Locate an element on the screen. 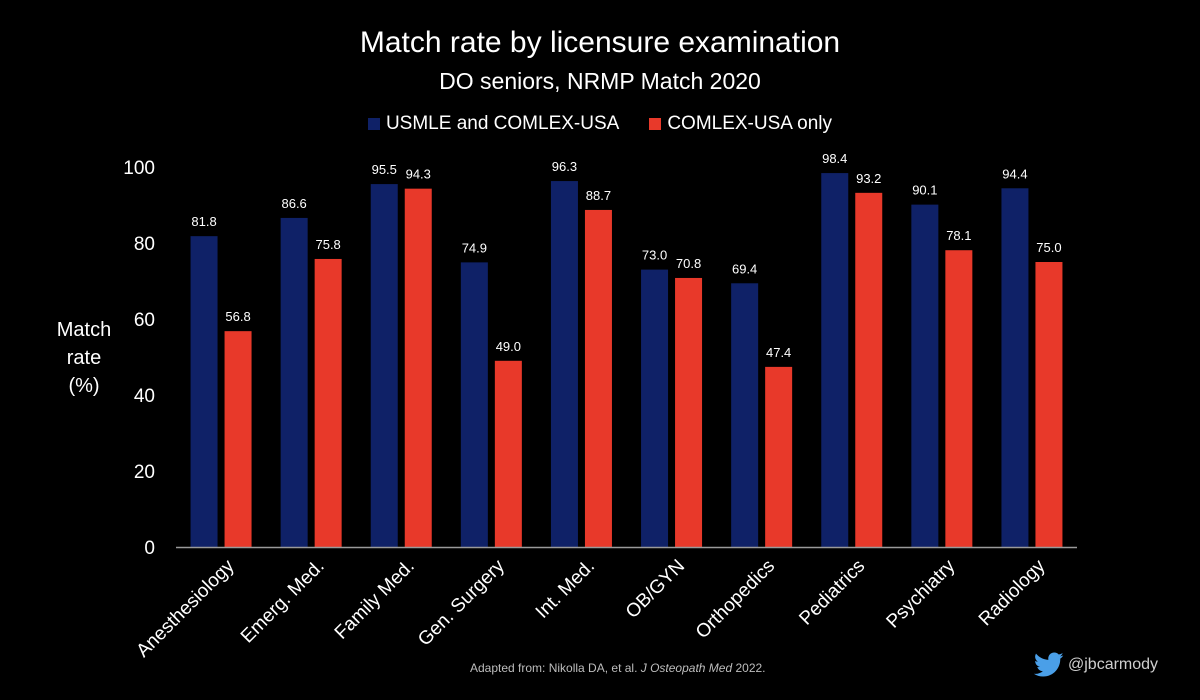 The width and height of the screenshot is (1200, 700). y-axis-label-line: rate is located at coordinates (84, 358).